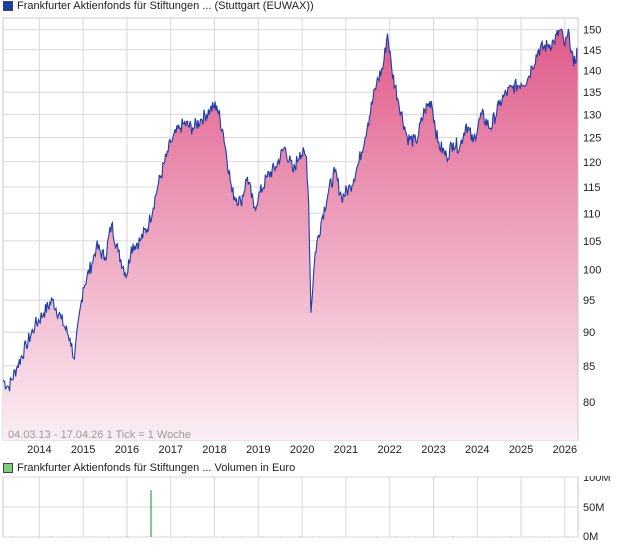 The height and width of the screenshot is (546, 620). Describe the element at coordinates (592, 163) in the screenshot. I see `price-y-tick-label: 120` at that location.